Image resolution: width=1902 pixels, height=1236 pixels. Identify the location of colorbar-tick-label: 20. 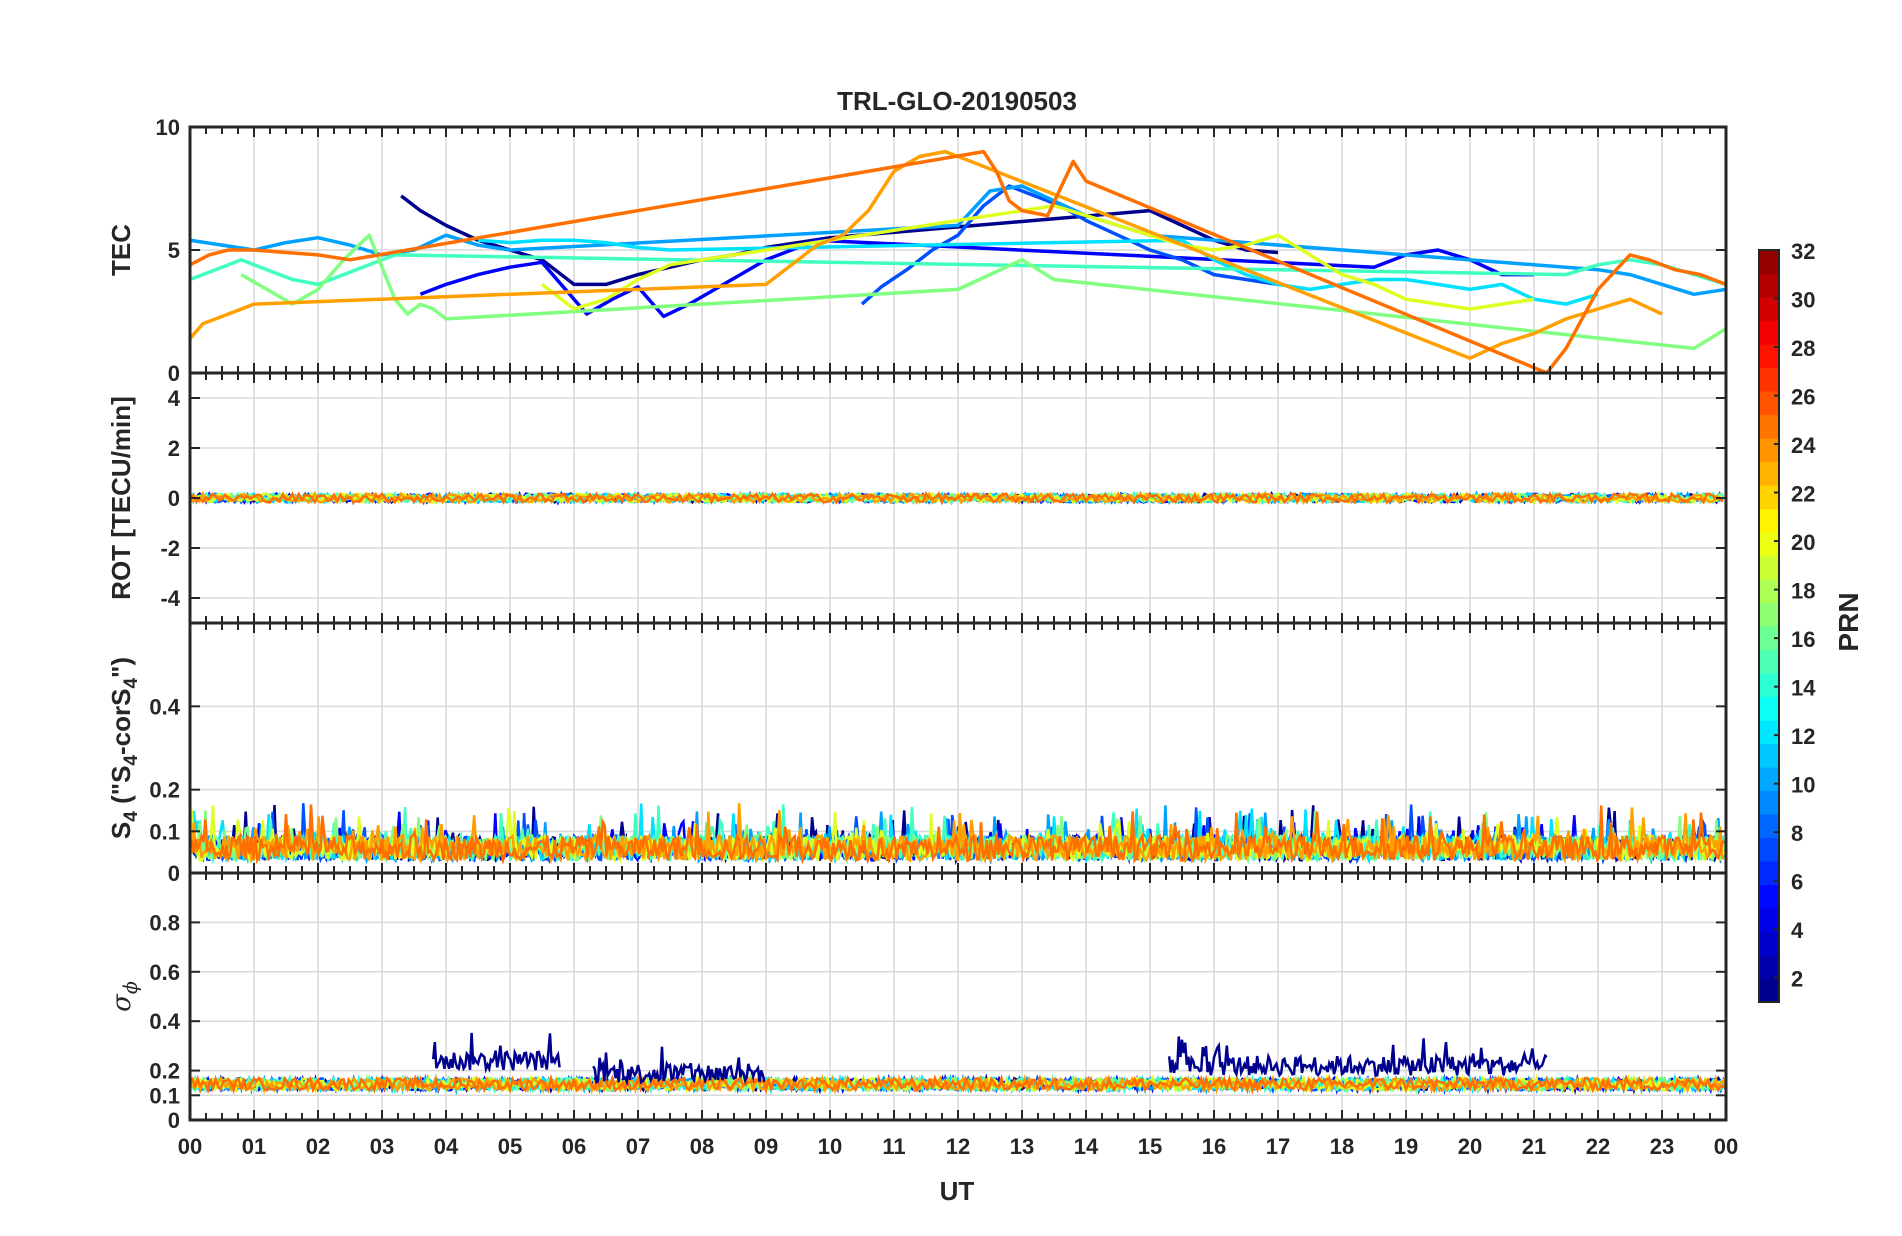
(1803, 542).